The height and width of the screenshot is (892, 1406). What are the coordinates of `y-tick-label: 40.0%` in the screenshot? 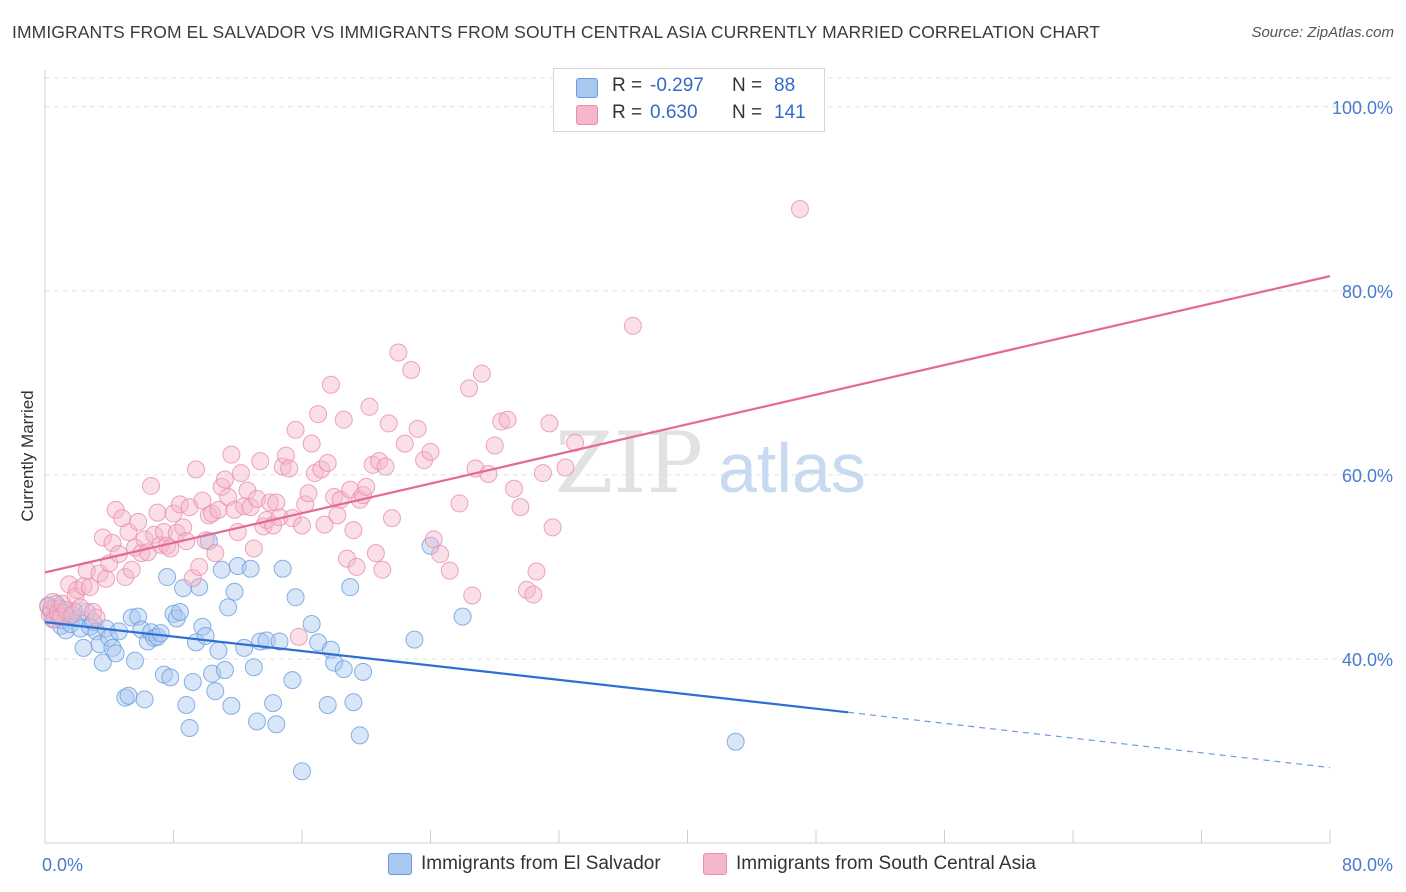 It's located at (1367, 660).